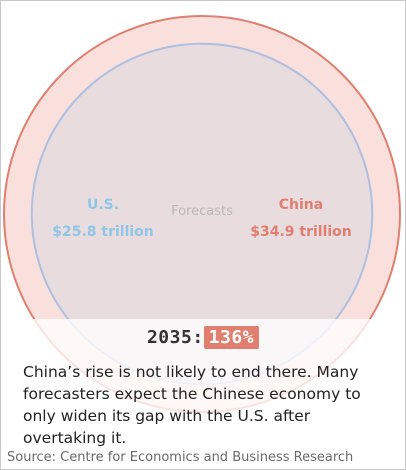 This screenshot has width=406, height=470. Describe the element at coordinates (103, 232) in the screenshot. I see `us-value-label: $25.8 trillion` at that location.